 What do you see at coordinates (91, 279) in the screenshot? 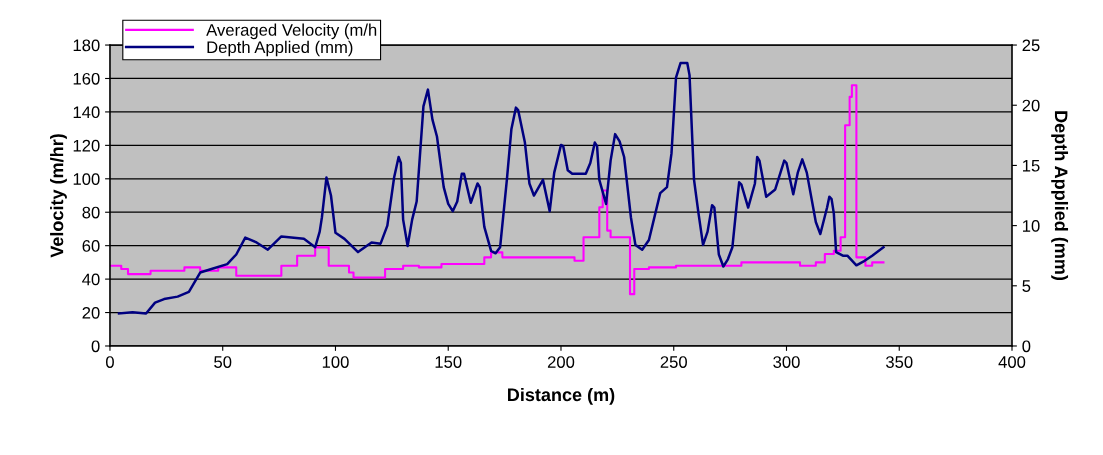
I see `y-tick-label: 40` at bounding box center [91, 279].